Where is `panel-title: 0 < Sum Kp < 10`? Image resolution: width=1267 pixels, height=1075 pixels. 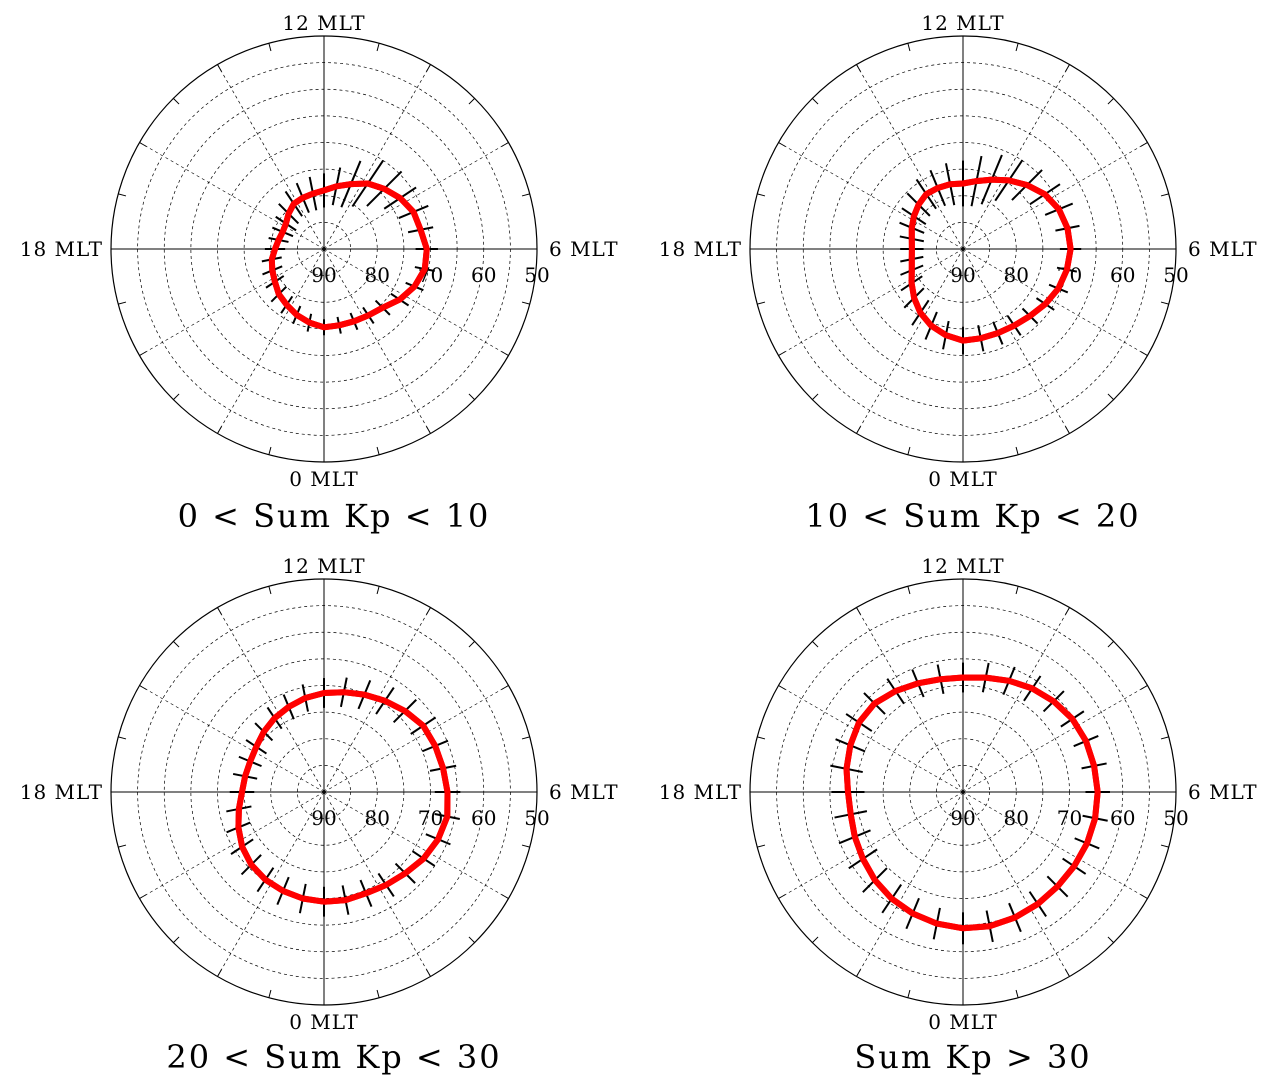 panel-title: 0 < Sum Kp < 10 is located at coordinates (334, 516).